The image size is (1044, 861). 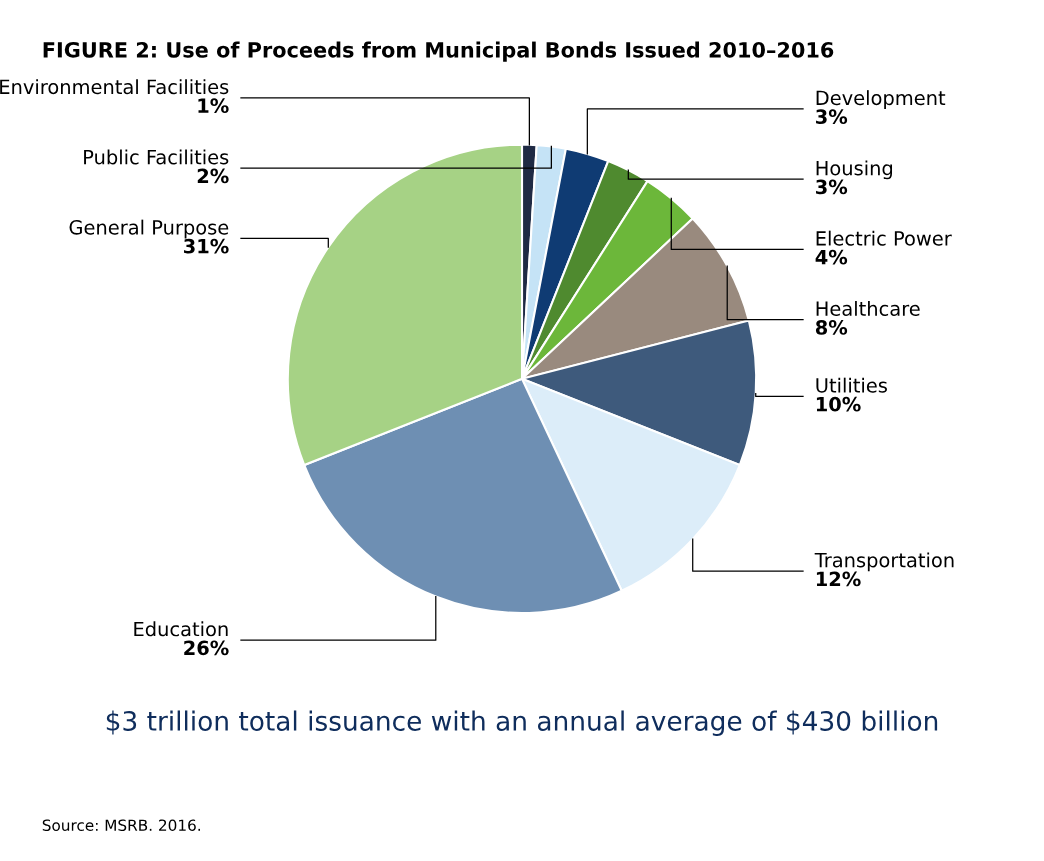 What do you see at coordinates (838, 579) in the screenshot?
I see `data-label: 12%` at bounding box center [838, 579].